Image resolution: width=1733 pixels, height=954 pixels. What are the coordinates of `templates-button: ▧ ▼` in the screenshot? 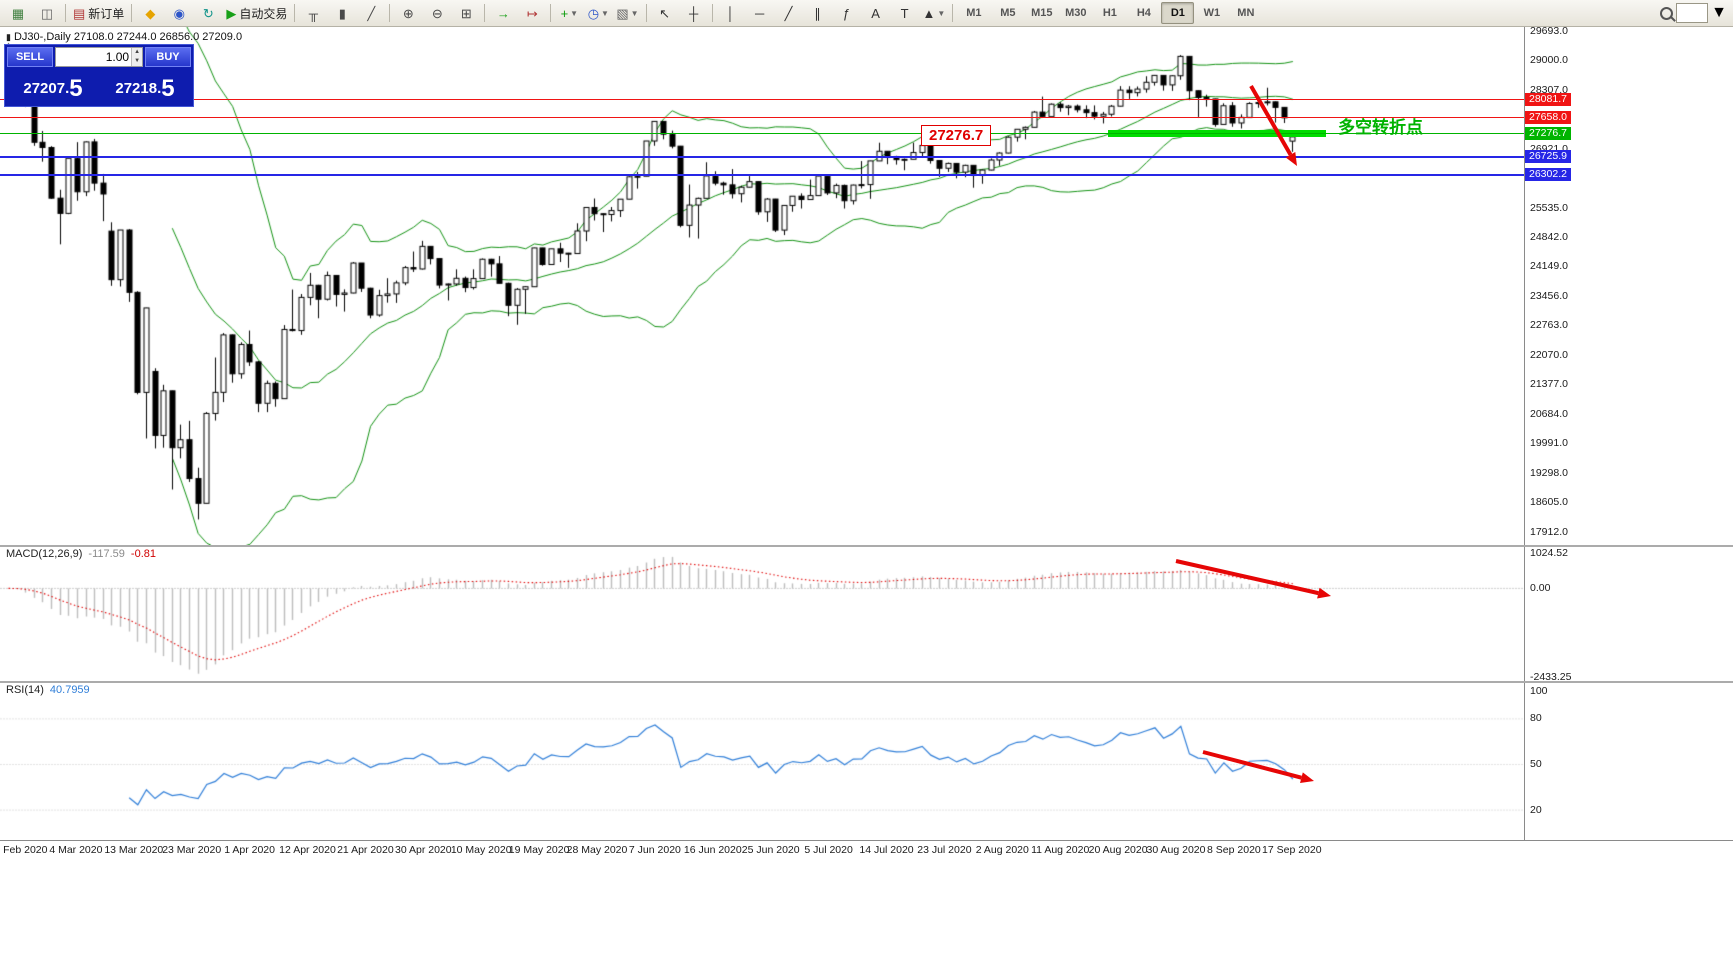 It's located at (627, 13).